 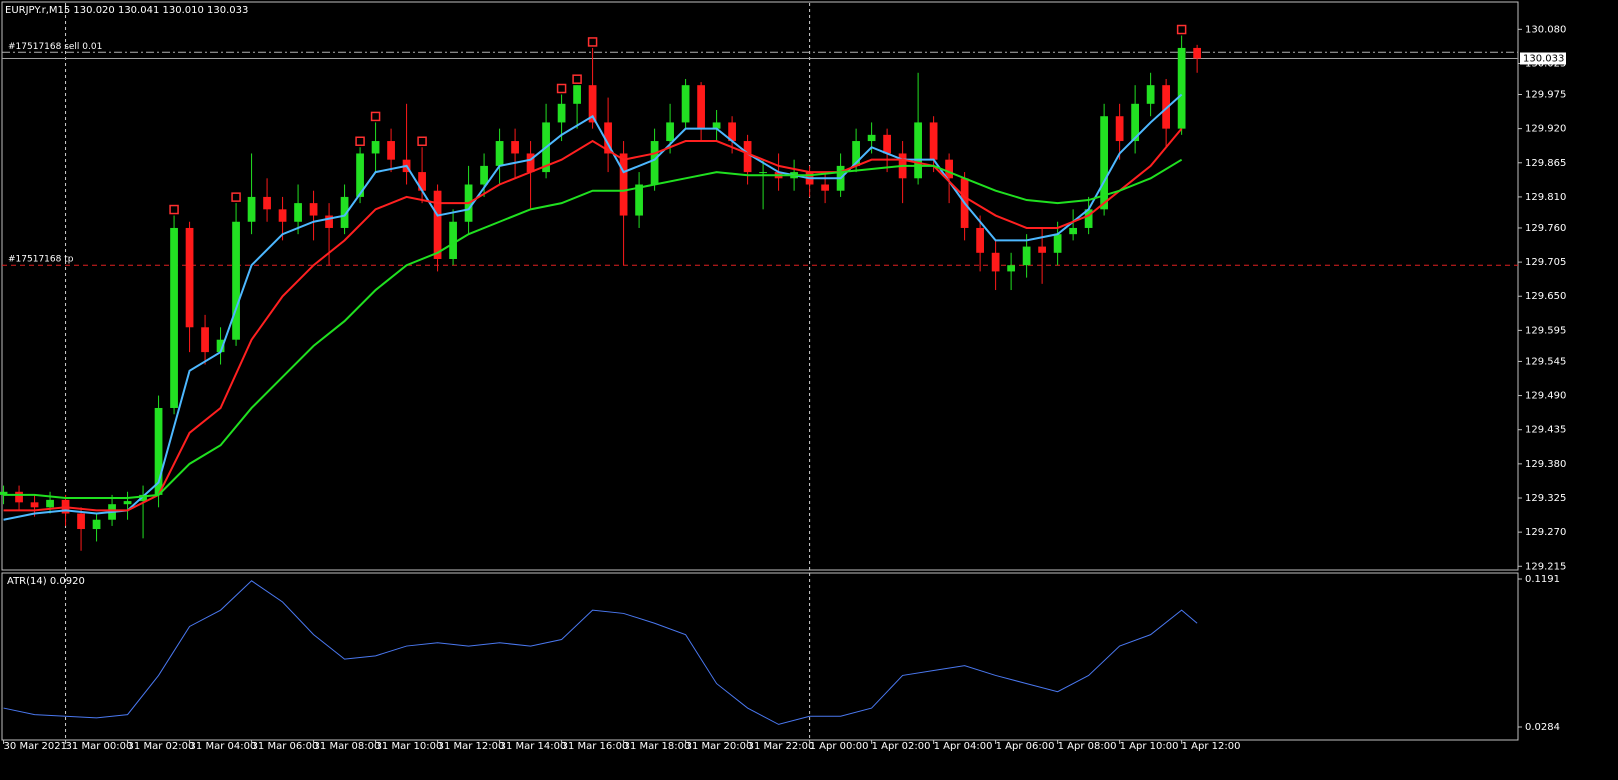 What do you see at coordinates (1149, 746) in the screenshot?
I see `x-tick-label: 1 Apr 10:00` at bounding box center [1149, 746].